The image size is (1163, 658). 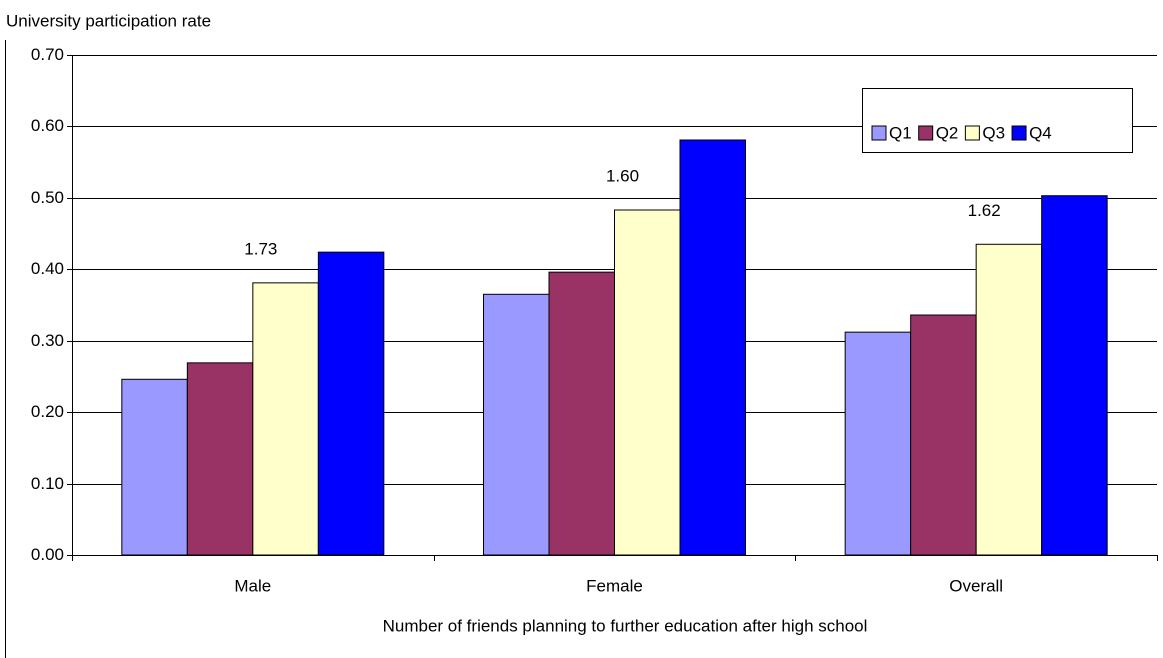 I want to click on legend-box, so click(x=997, y=120).